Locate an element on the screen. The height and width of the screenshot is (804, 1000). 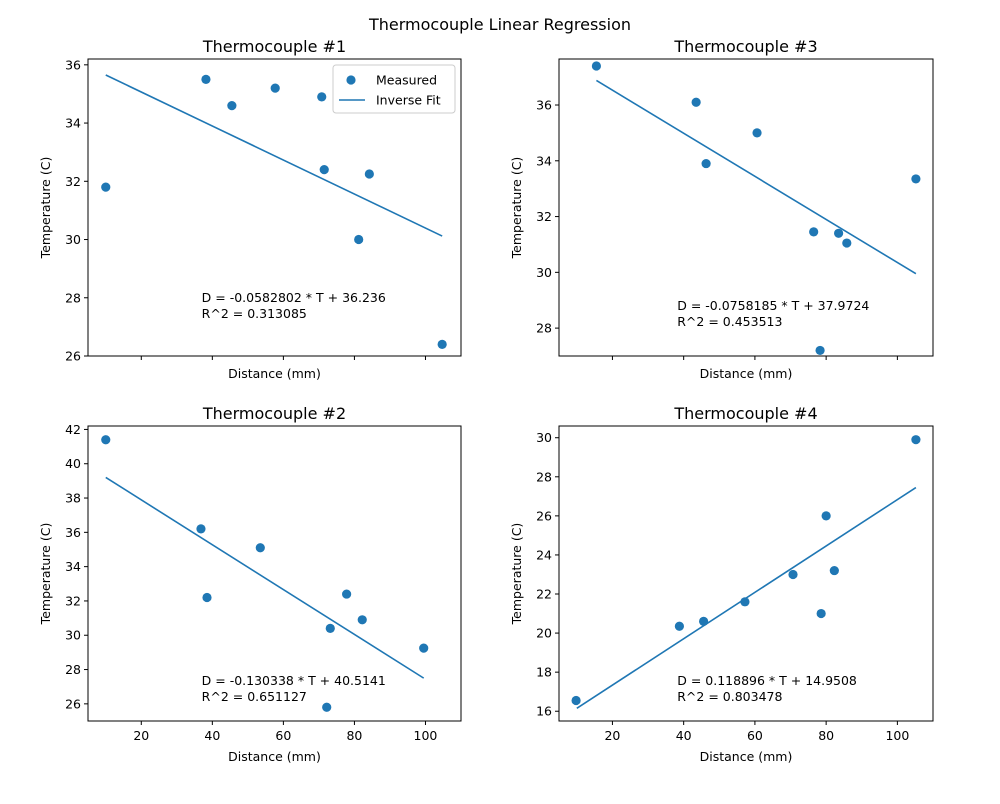
legend-label-fit: Inverse Fit is located at coordinates (408, 100).